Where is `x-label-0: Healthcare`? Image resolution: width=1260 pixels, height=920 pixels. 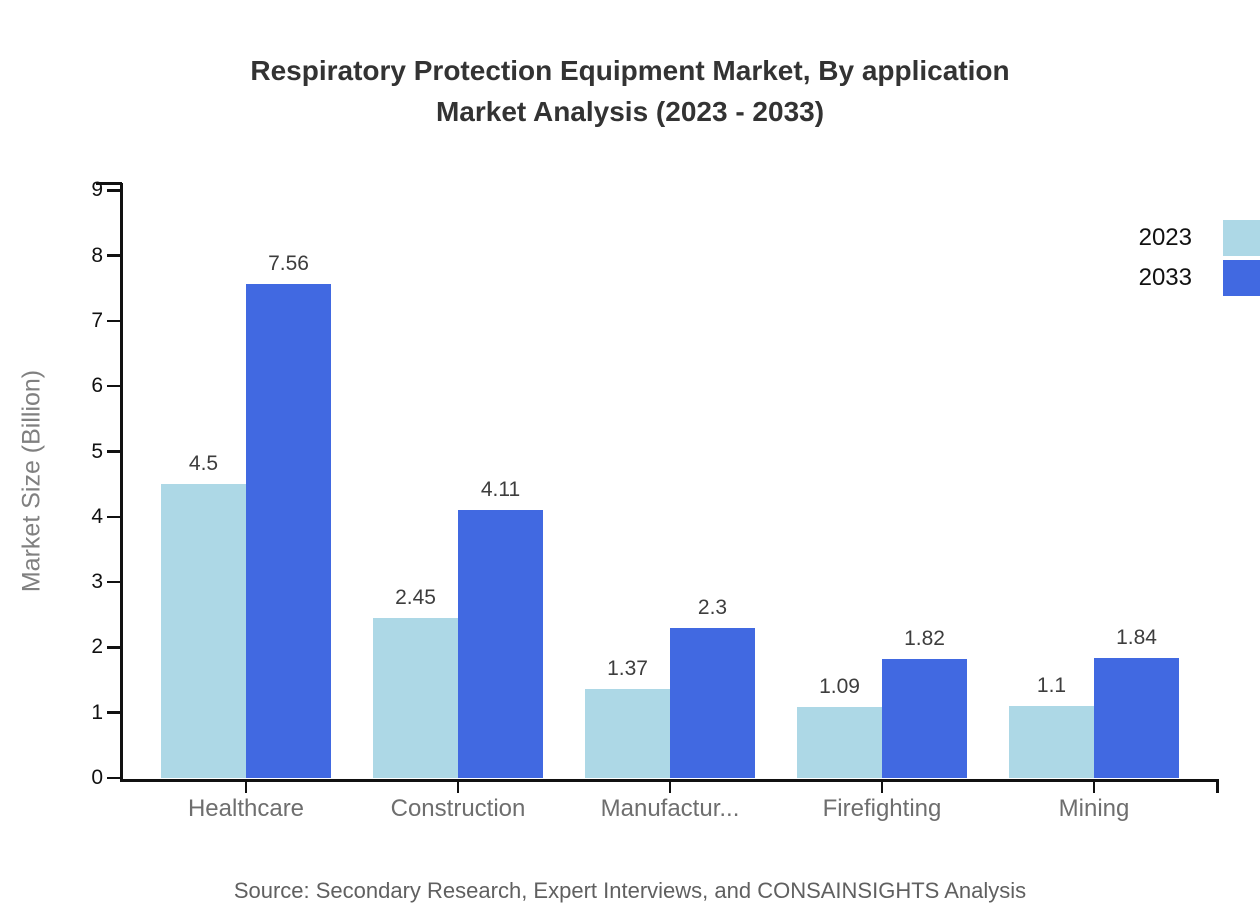
x-label-0: Healthcare is located at coordinates (246, 808).